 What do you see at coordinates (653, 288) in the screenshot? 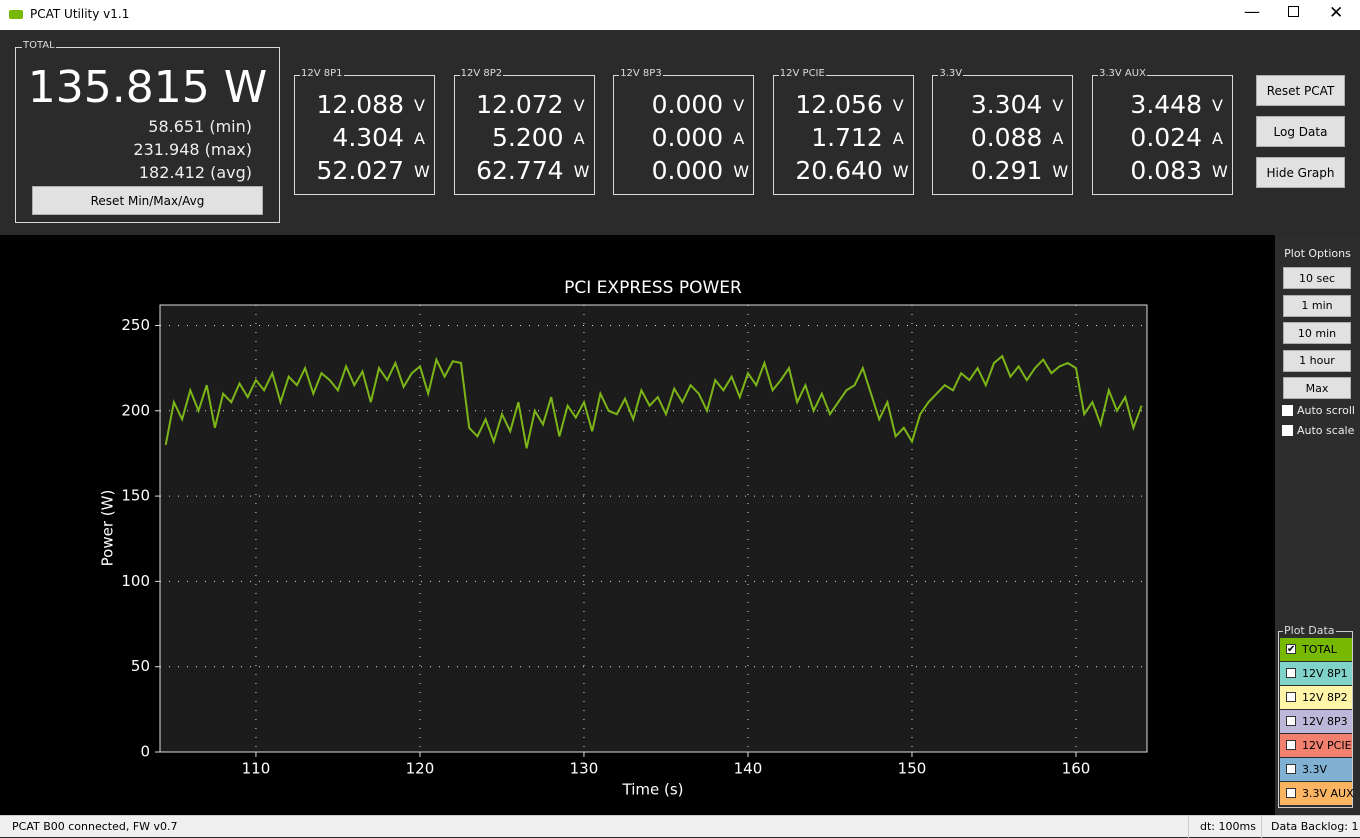
I see `chart-title: PCI EXPRESS POWER` at bounding box center [653, 288].